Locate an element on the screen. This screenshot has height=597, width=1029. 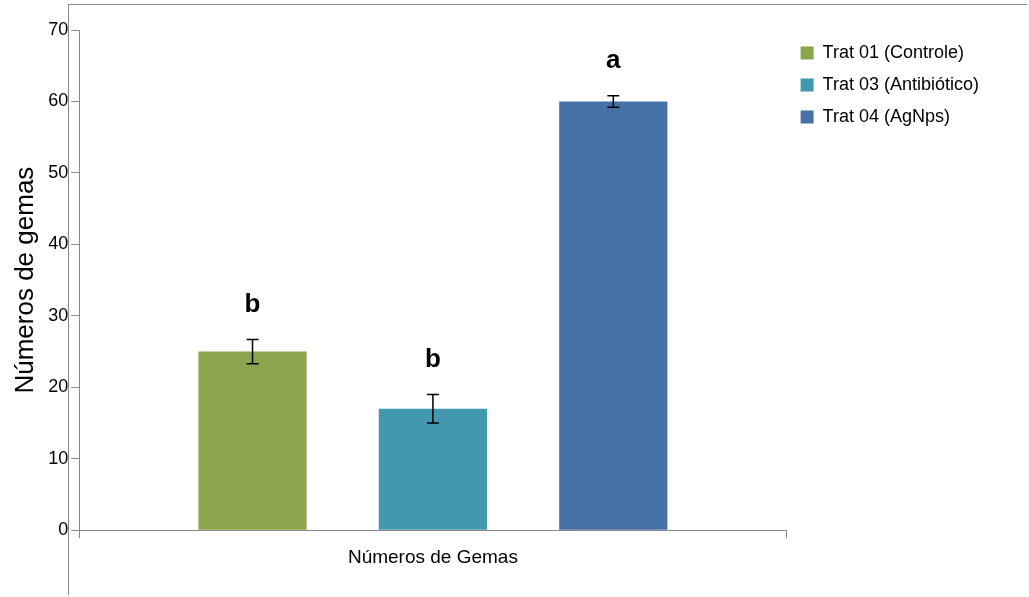
annotation: a is located at coordinates (614, 58).